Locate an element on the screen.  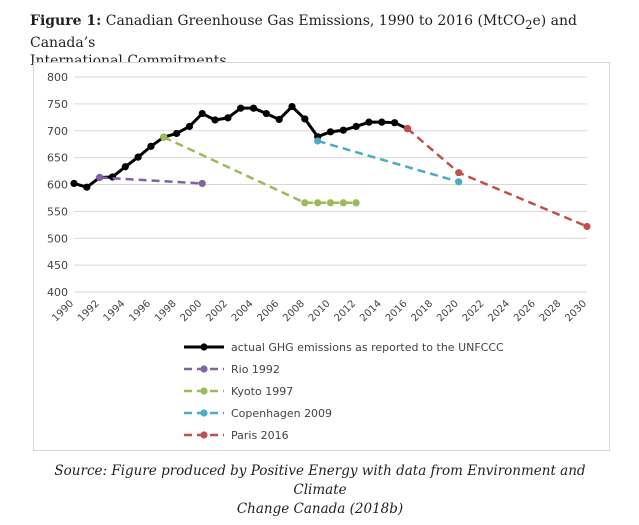
figure-title-subscript: 2 is located at coordinates (529, 24).